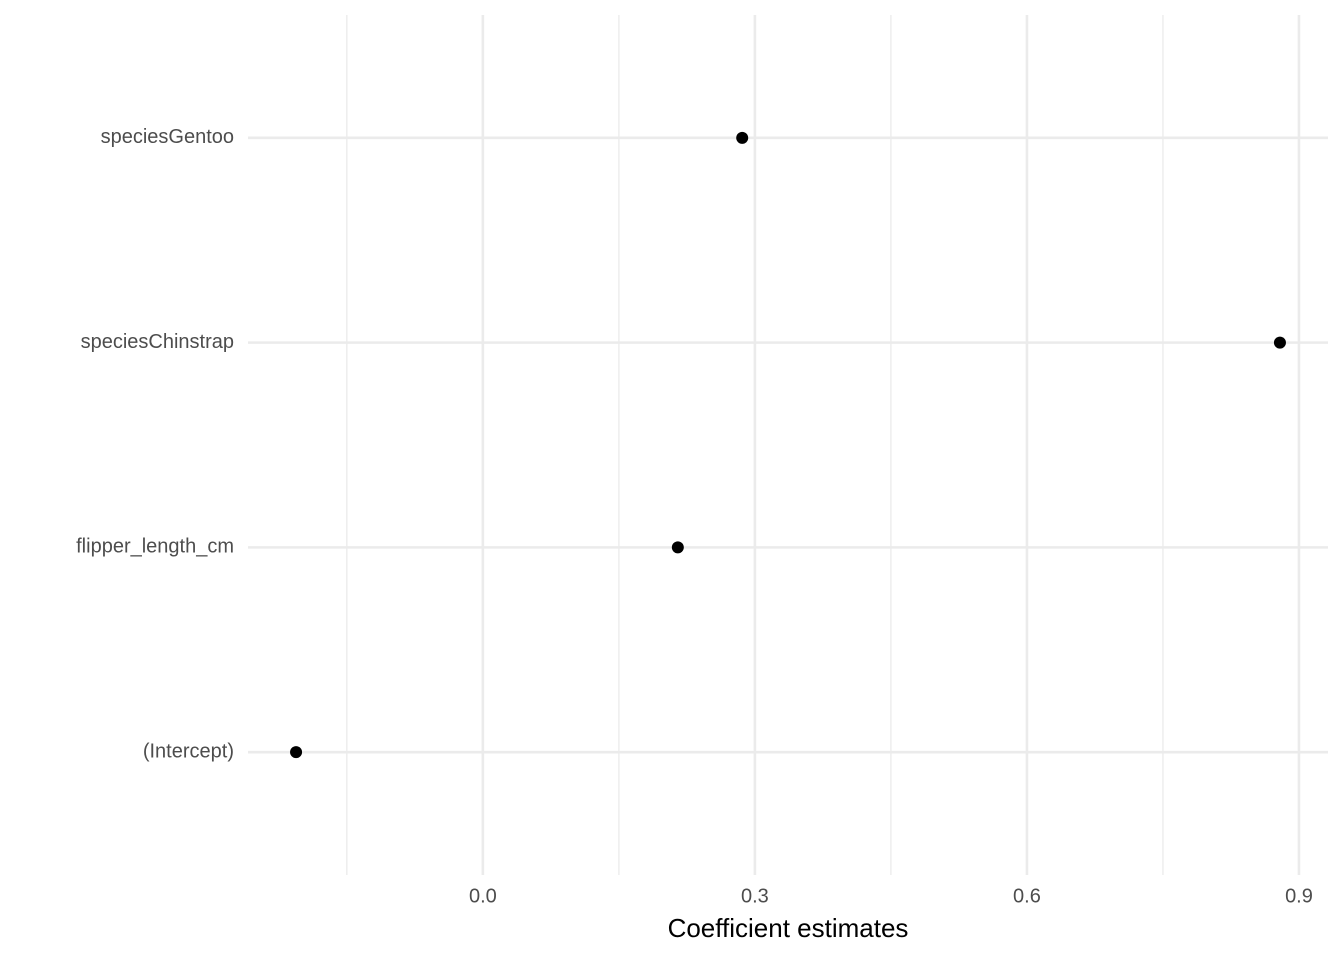 Image resolution: width=1344 pixels, height=960 pixels. I want to click on y-tick-label: flipper_length_cm, so click(155, 547).